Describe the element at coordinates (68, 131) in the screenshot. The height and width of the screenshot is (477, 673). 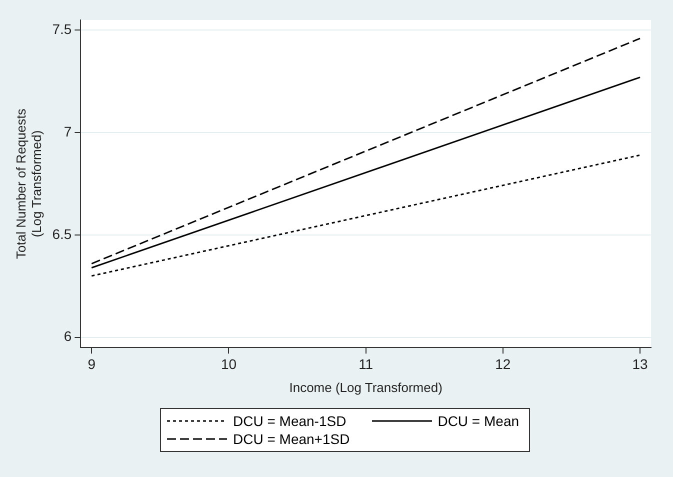
I see `y-tick-label: 7` at that location.